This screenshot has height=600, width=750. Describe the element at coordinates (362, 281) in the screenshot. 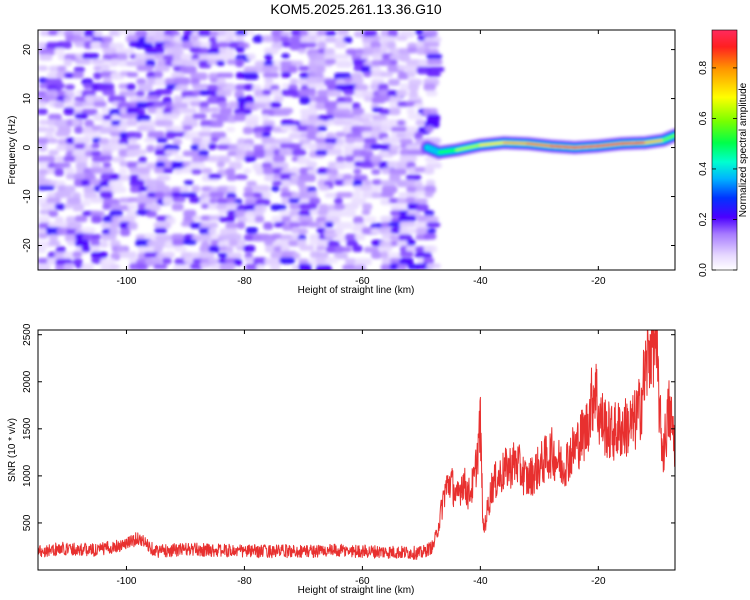

I see `x-tick-label: -60` at that location.